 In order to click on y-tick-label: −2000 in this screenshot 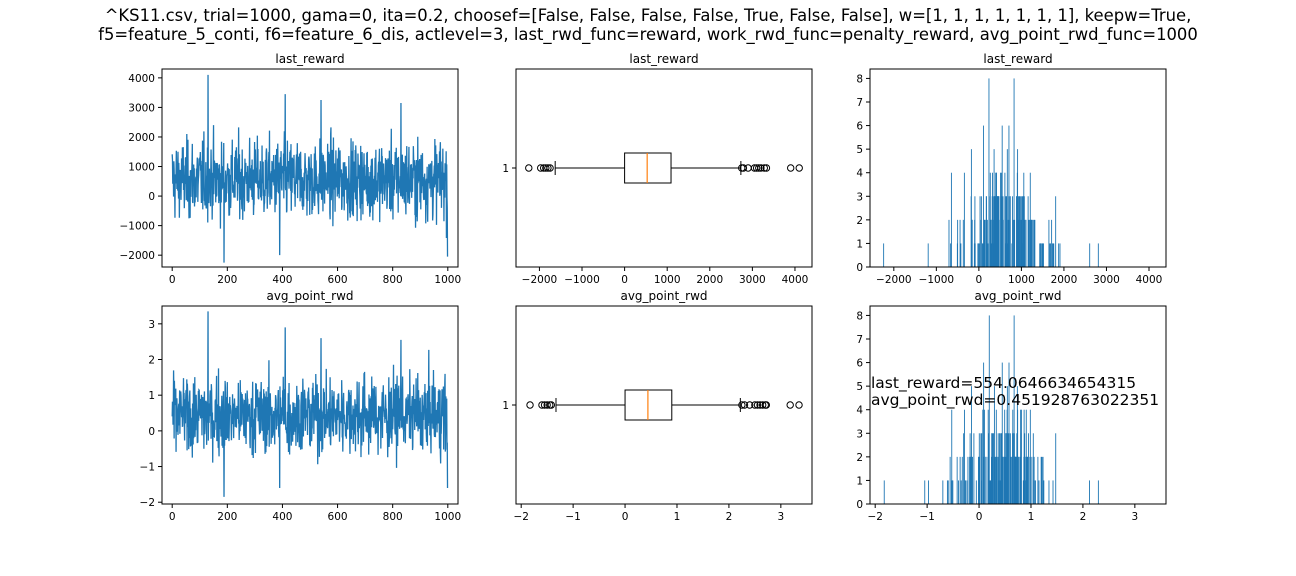, I will do `click(137, 256)`.